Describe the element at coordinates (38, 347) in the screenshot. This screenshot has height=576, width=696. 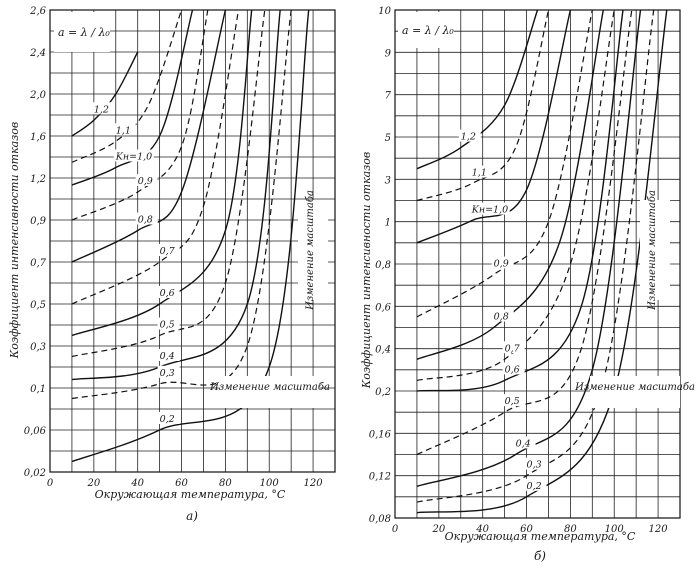
I see `panel-a-y-tick-label: 0,3` at that location.